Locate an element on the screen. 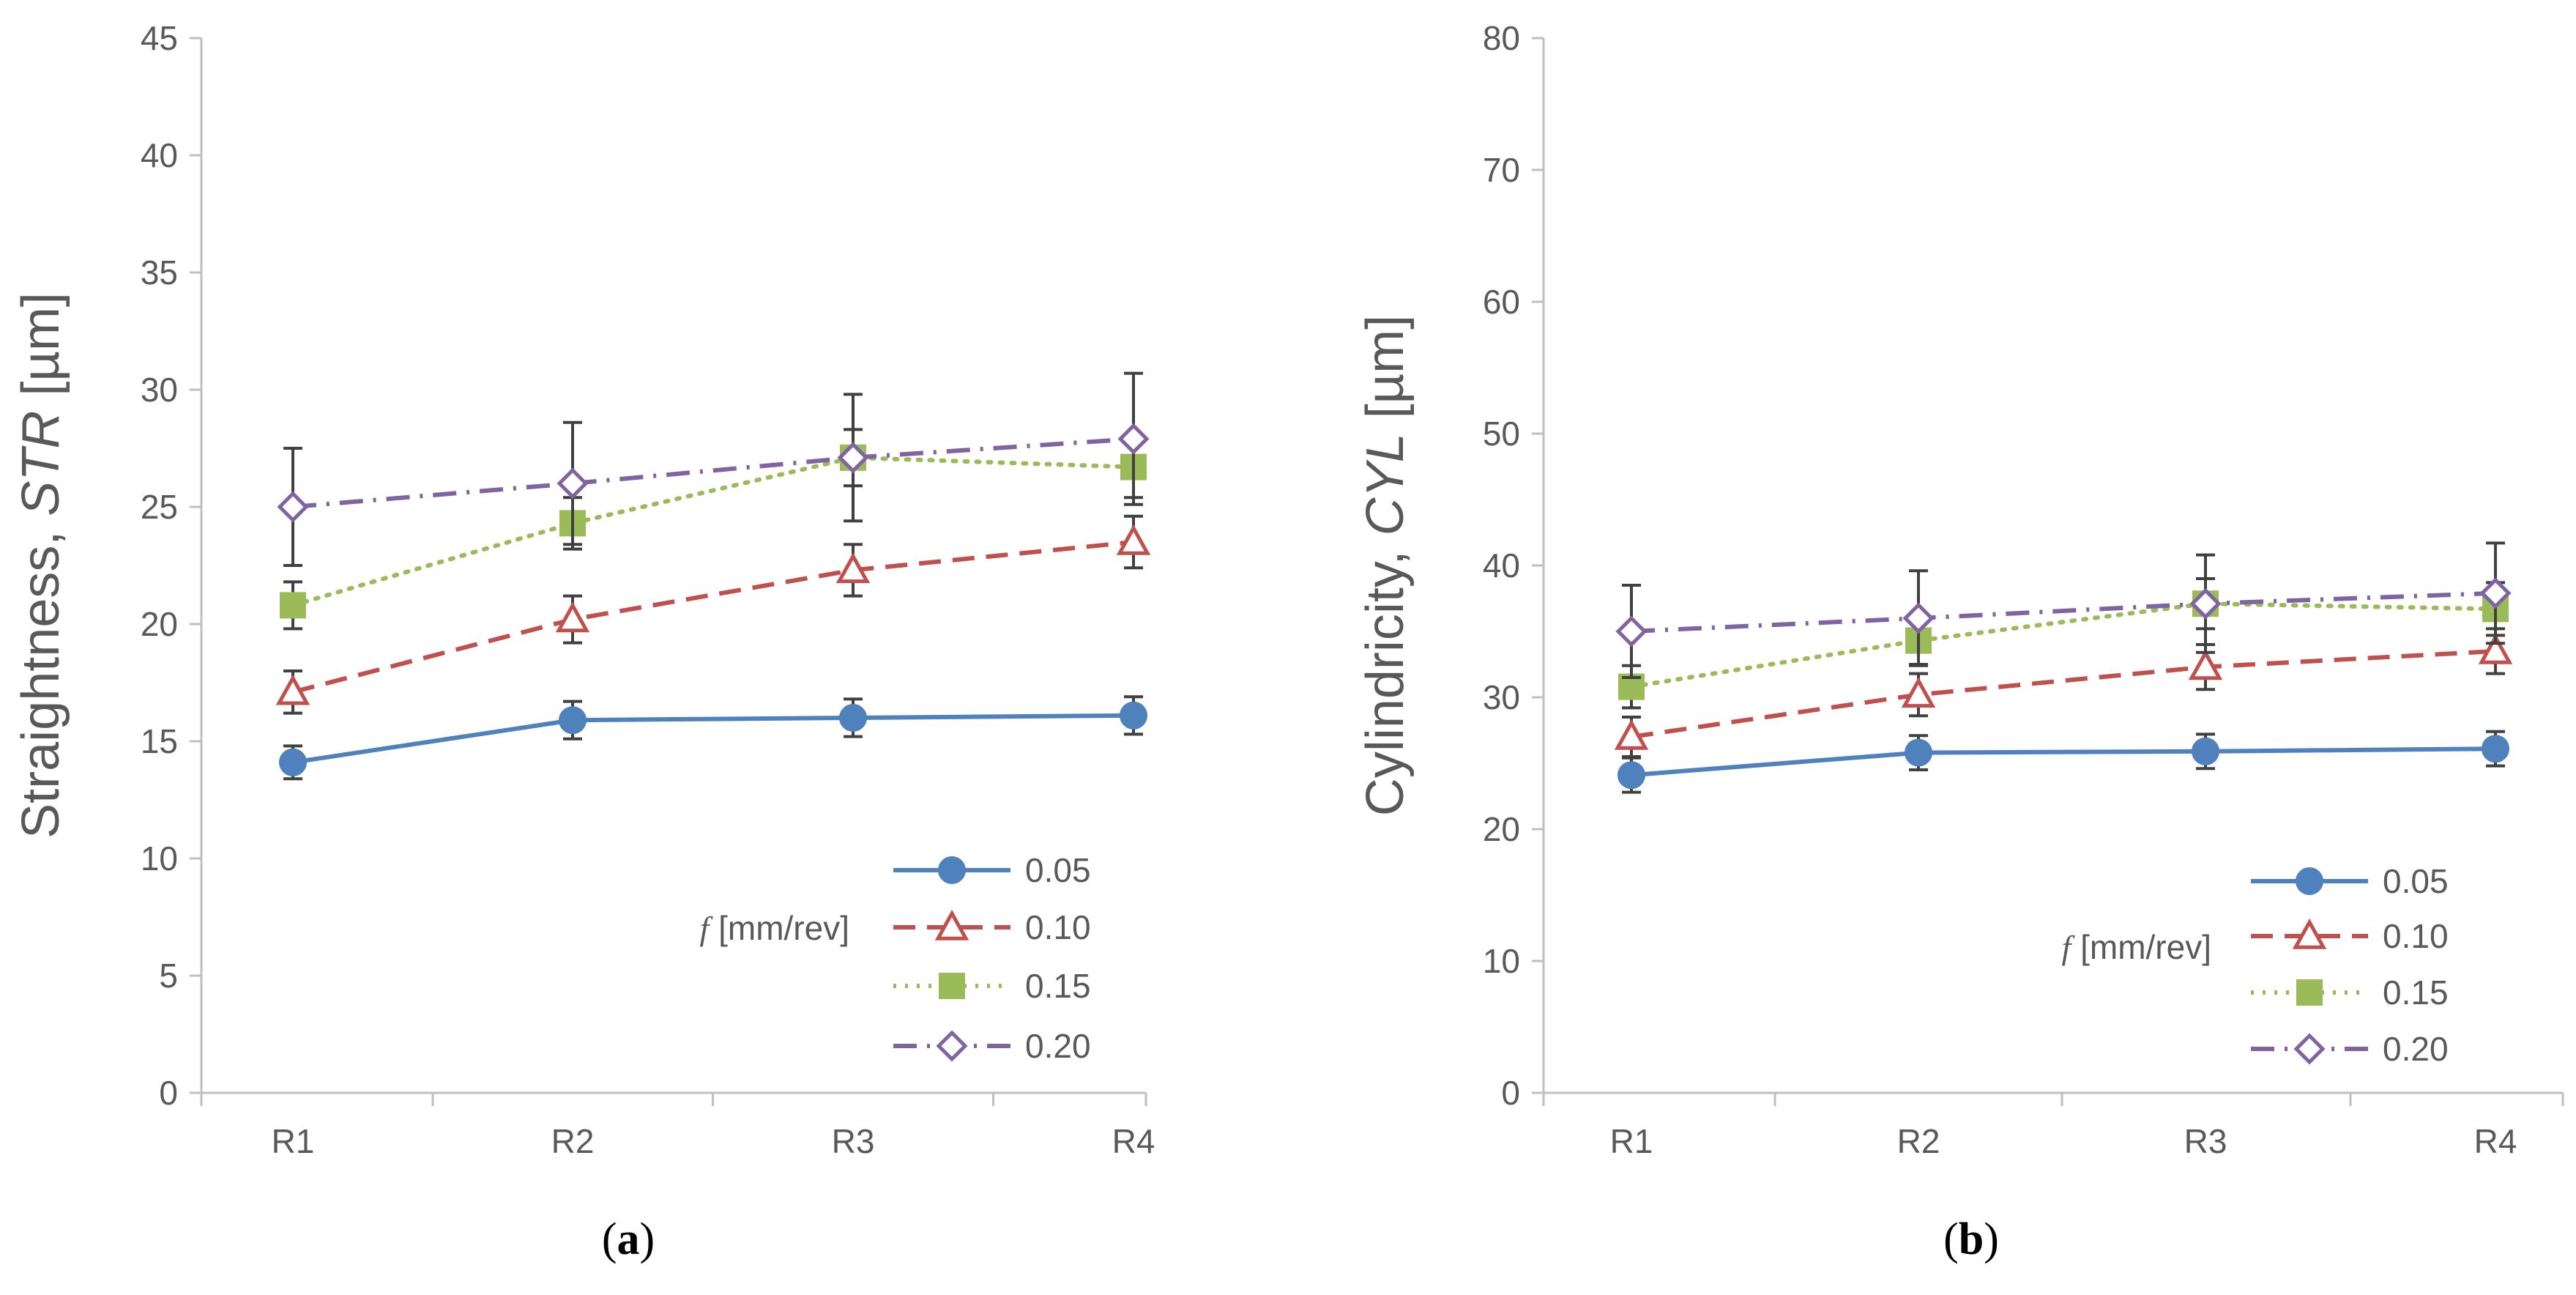 This screenshot has width=2576, height=1295. y-tick-label: 35 is located at coordinates (159, 272).